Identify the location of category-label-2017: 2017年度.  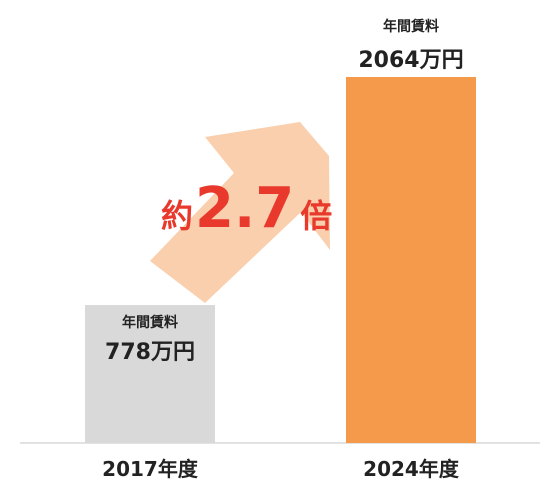
(150, 469).